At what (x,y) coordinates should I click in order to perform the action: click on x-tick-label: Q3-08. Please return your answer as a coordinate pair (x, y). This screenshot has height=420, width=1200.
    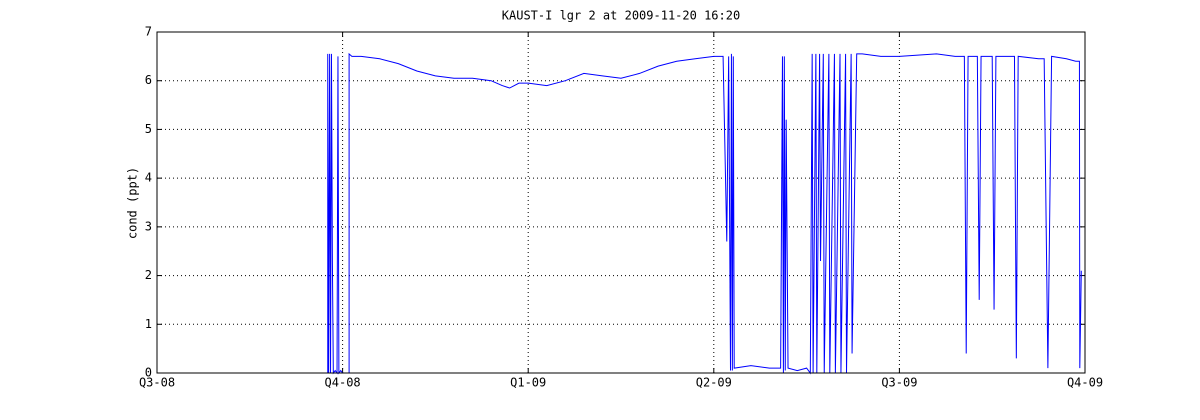
    Looking at the image, I should click on (157, 383).